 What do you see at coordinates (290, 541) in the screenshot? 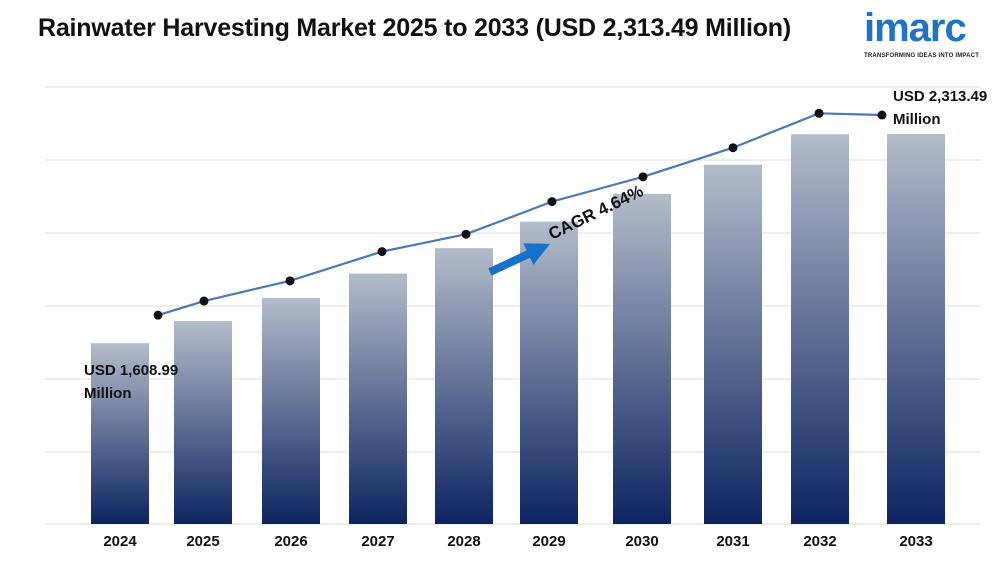
I see `x-tick-label: 2026` at bounding box center [290, 541].